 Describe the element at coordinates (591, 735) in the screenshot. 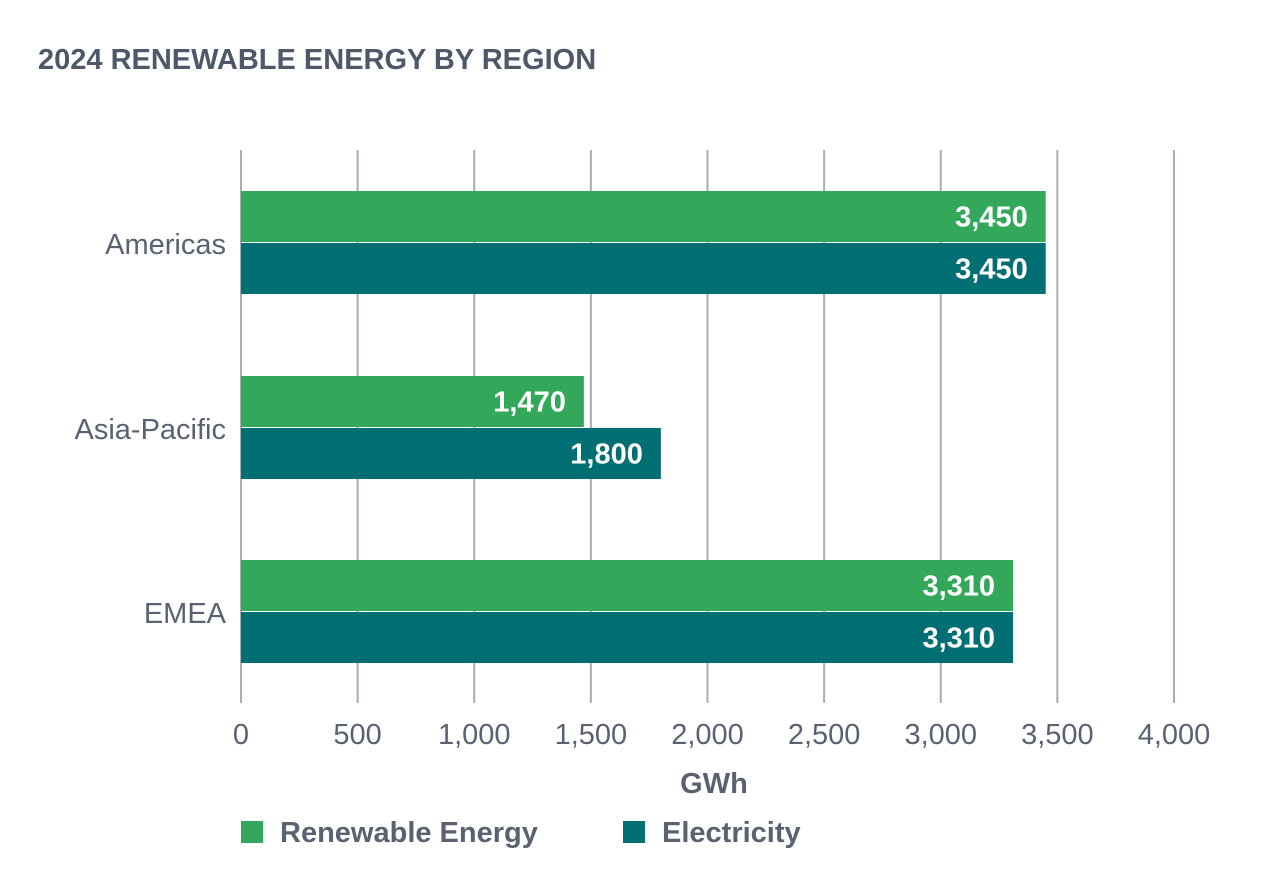

I see `x-tick-label: 1,500` at that location.